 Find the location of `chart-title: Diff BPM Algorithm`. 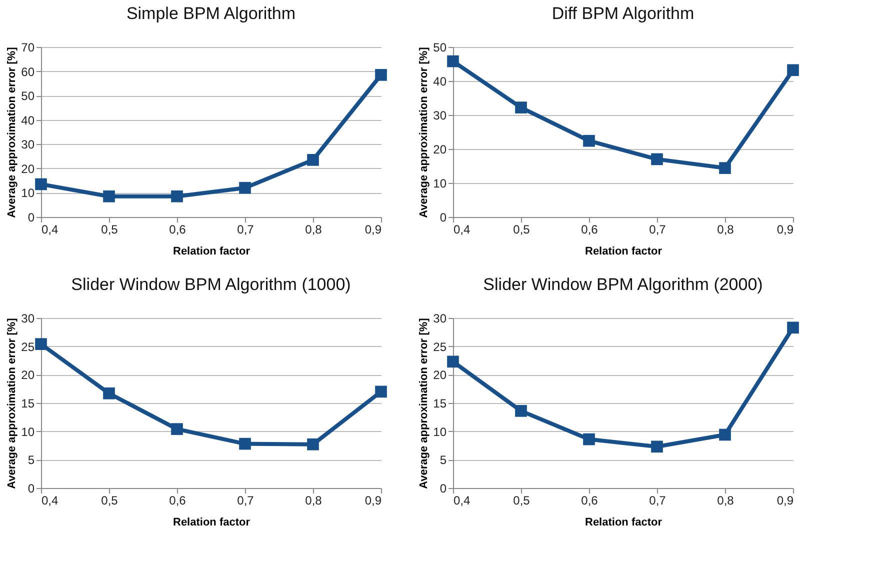

chart-title: Diff BPM Algorithm is located at coordinates (623, 13).